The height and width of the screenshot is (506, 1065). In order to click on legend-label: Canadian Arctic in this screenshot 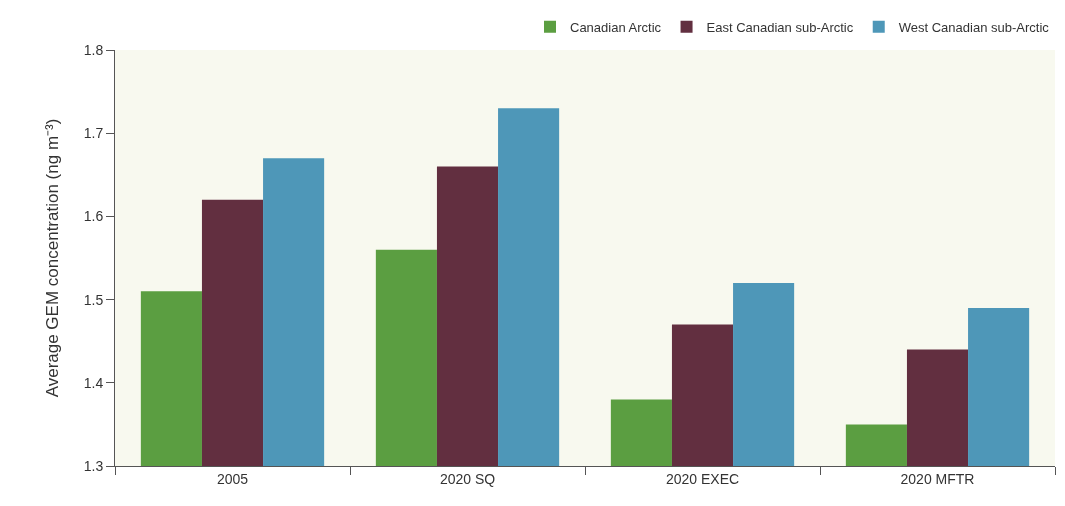, I will do `click(616, 27)`.